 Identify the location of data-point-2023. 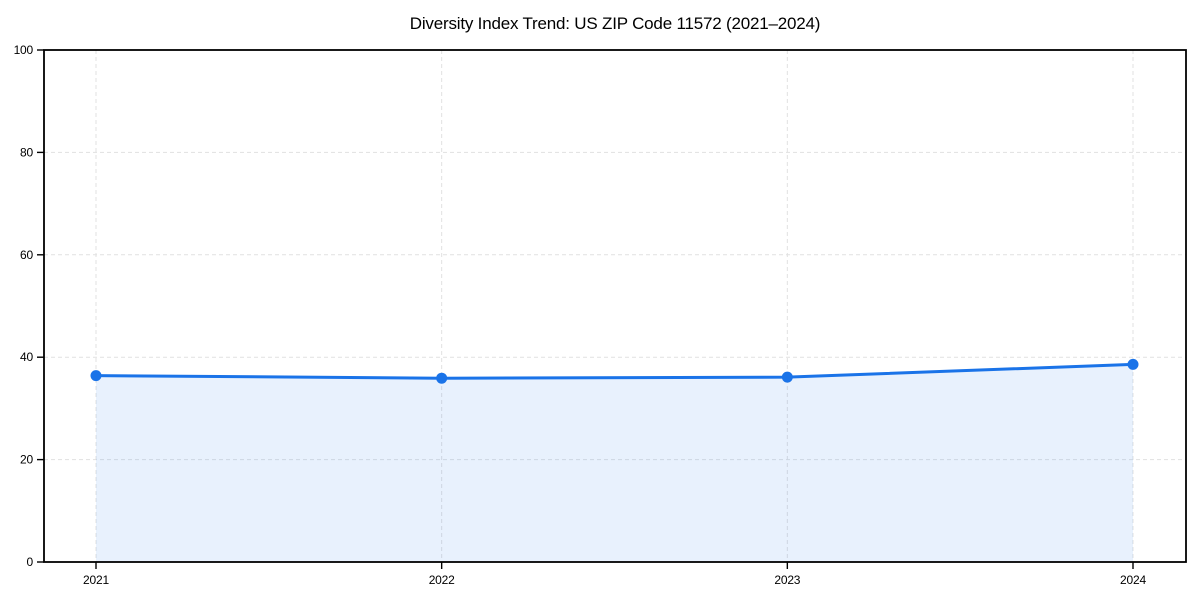
(787, 377).